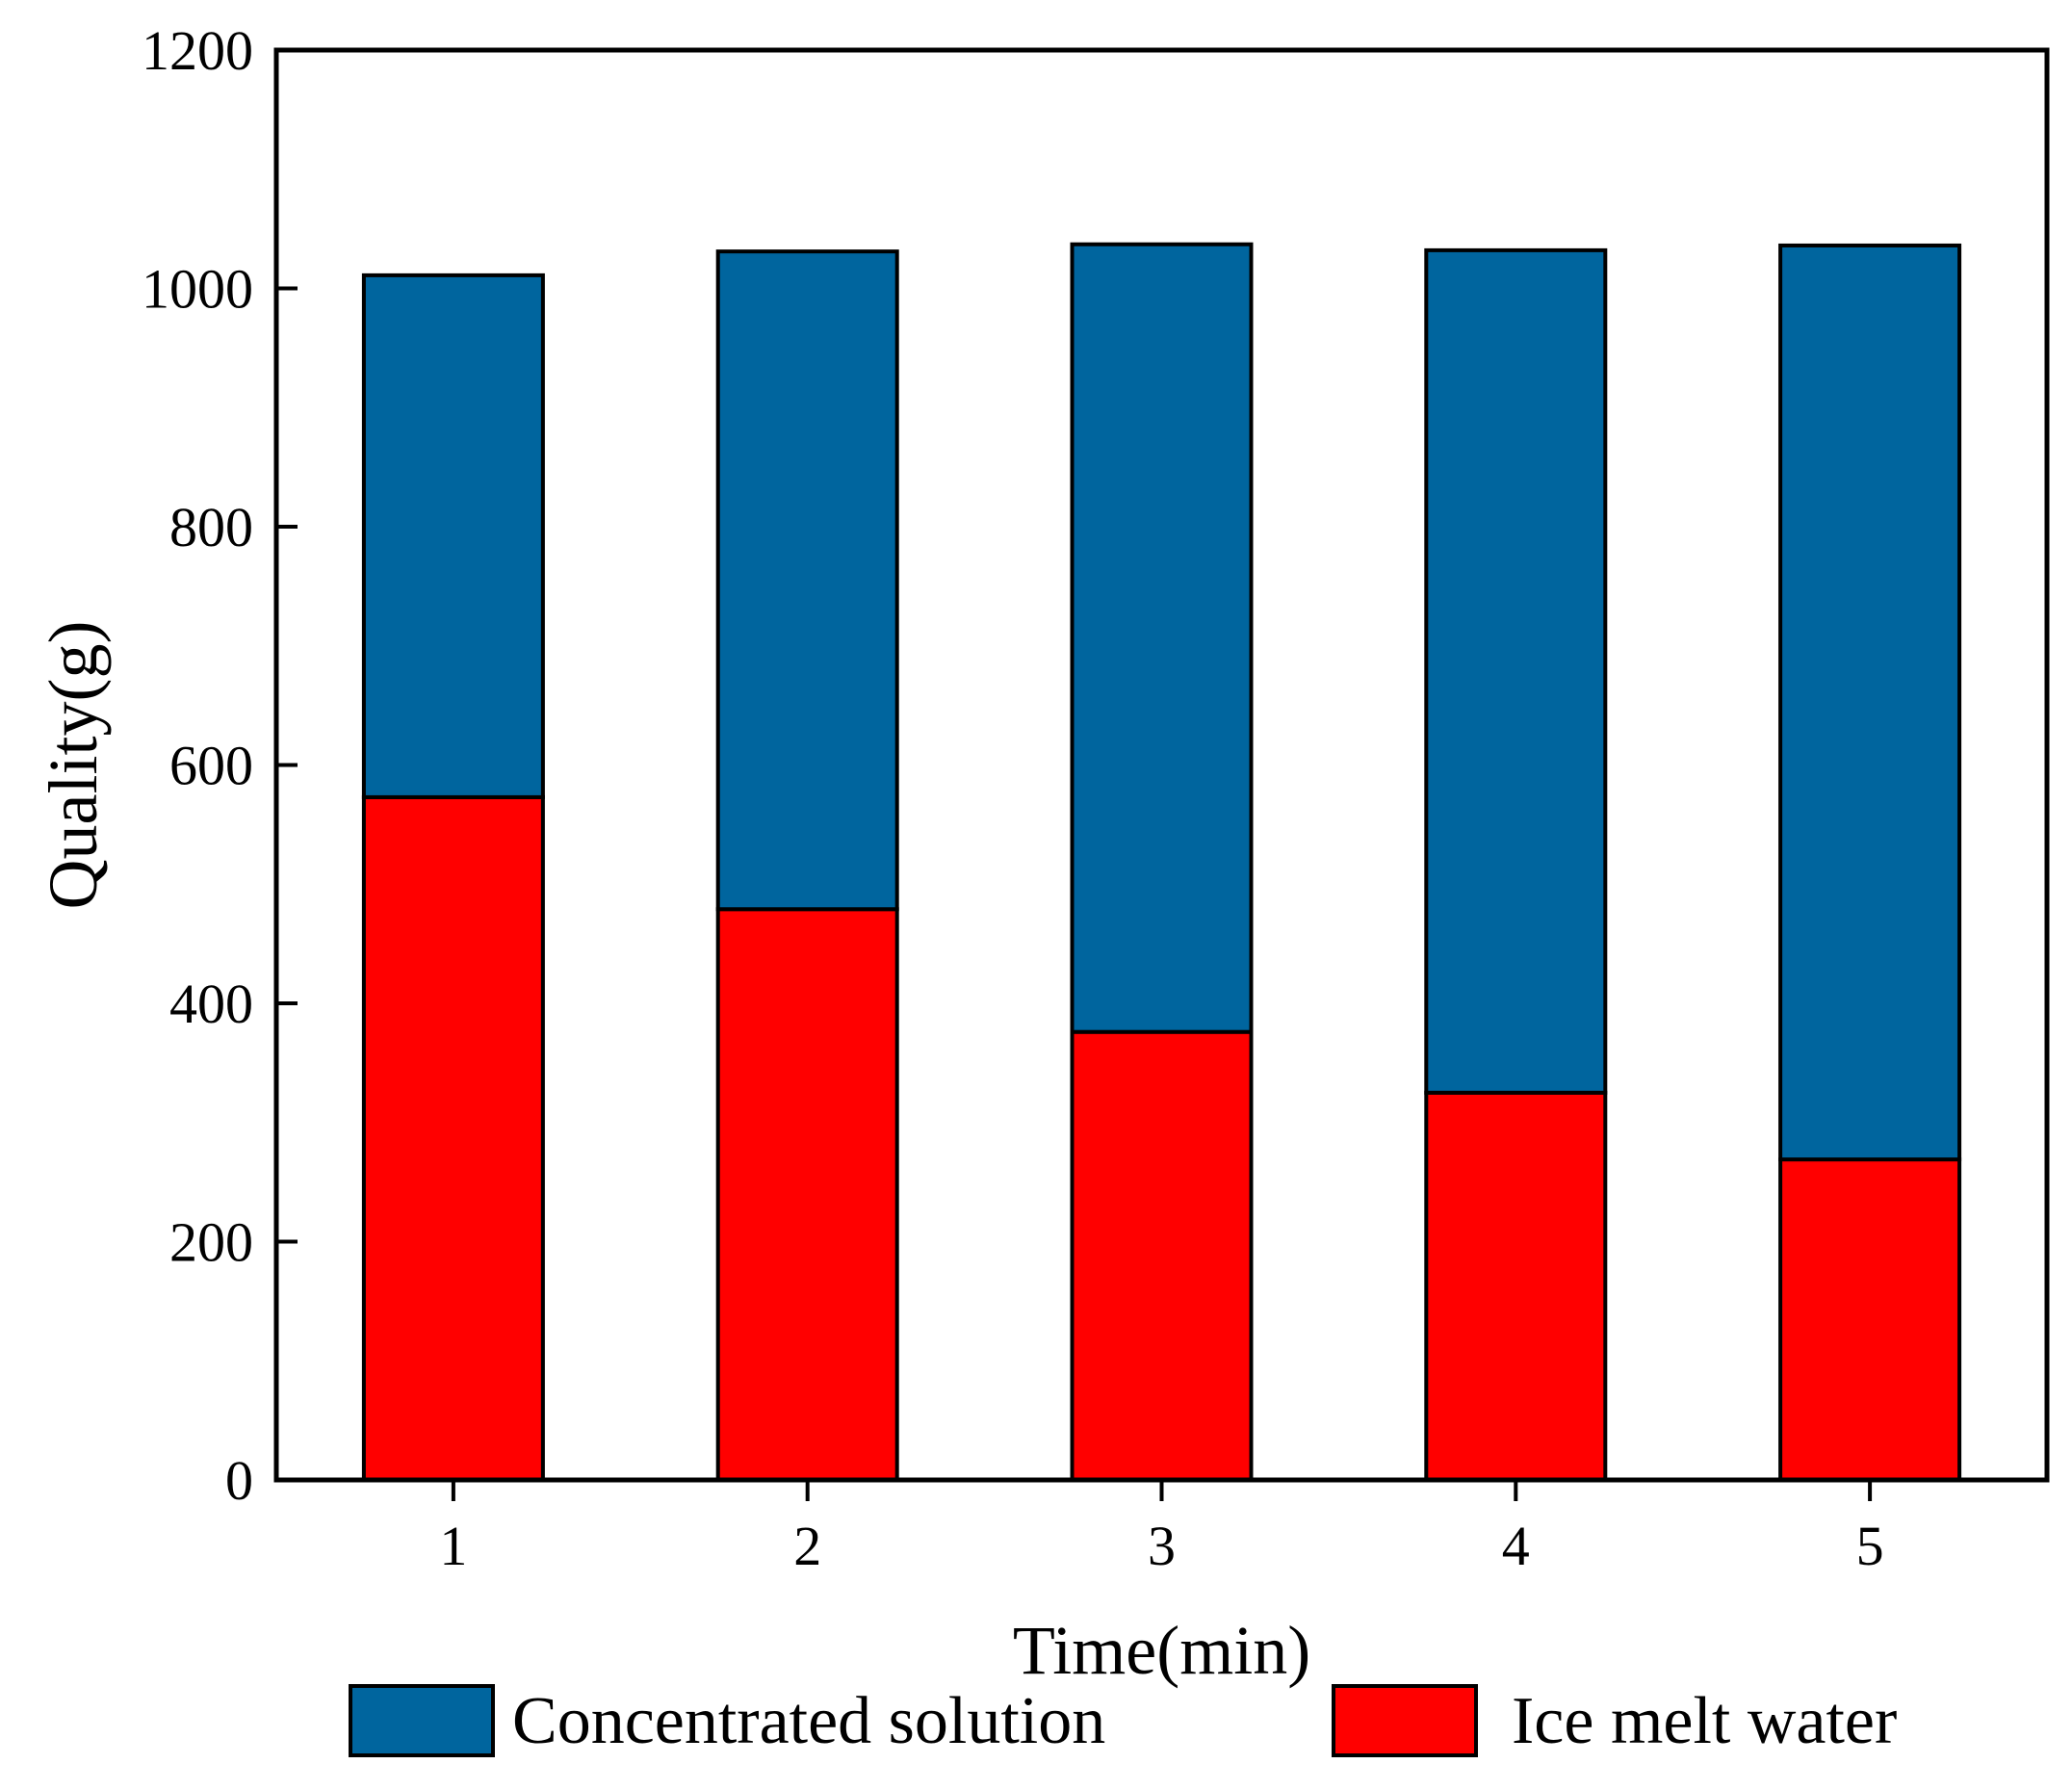 The width and height of the screenshot is (2072, 1790). What do you see at coordinates (808, 1721) in the screenshot?
I see `legend-label-concentrated-solution: Concentrated solution` at bounding box center [808, 1721].